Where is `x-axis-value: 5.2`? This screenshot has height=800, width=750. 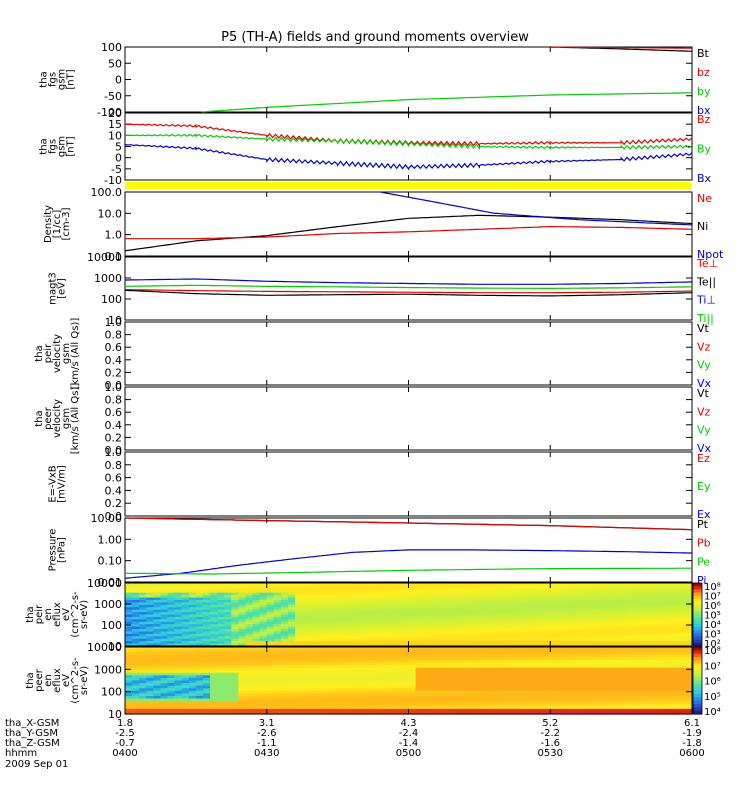 x-axis-value: 5.2 is located at coordinates (550, 723).